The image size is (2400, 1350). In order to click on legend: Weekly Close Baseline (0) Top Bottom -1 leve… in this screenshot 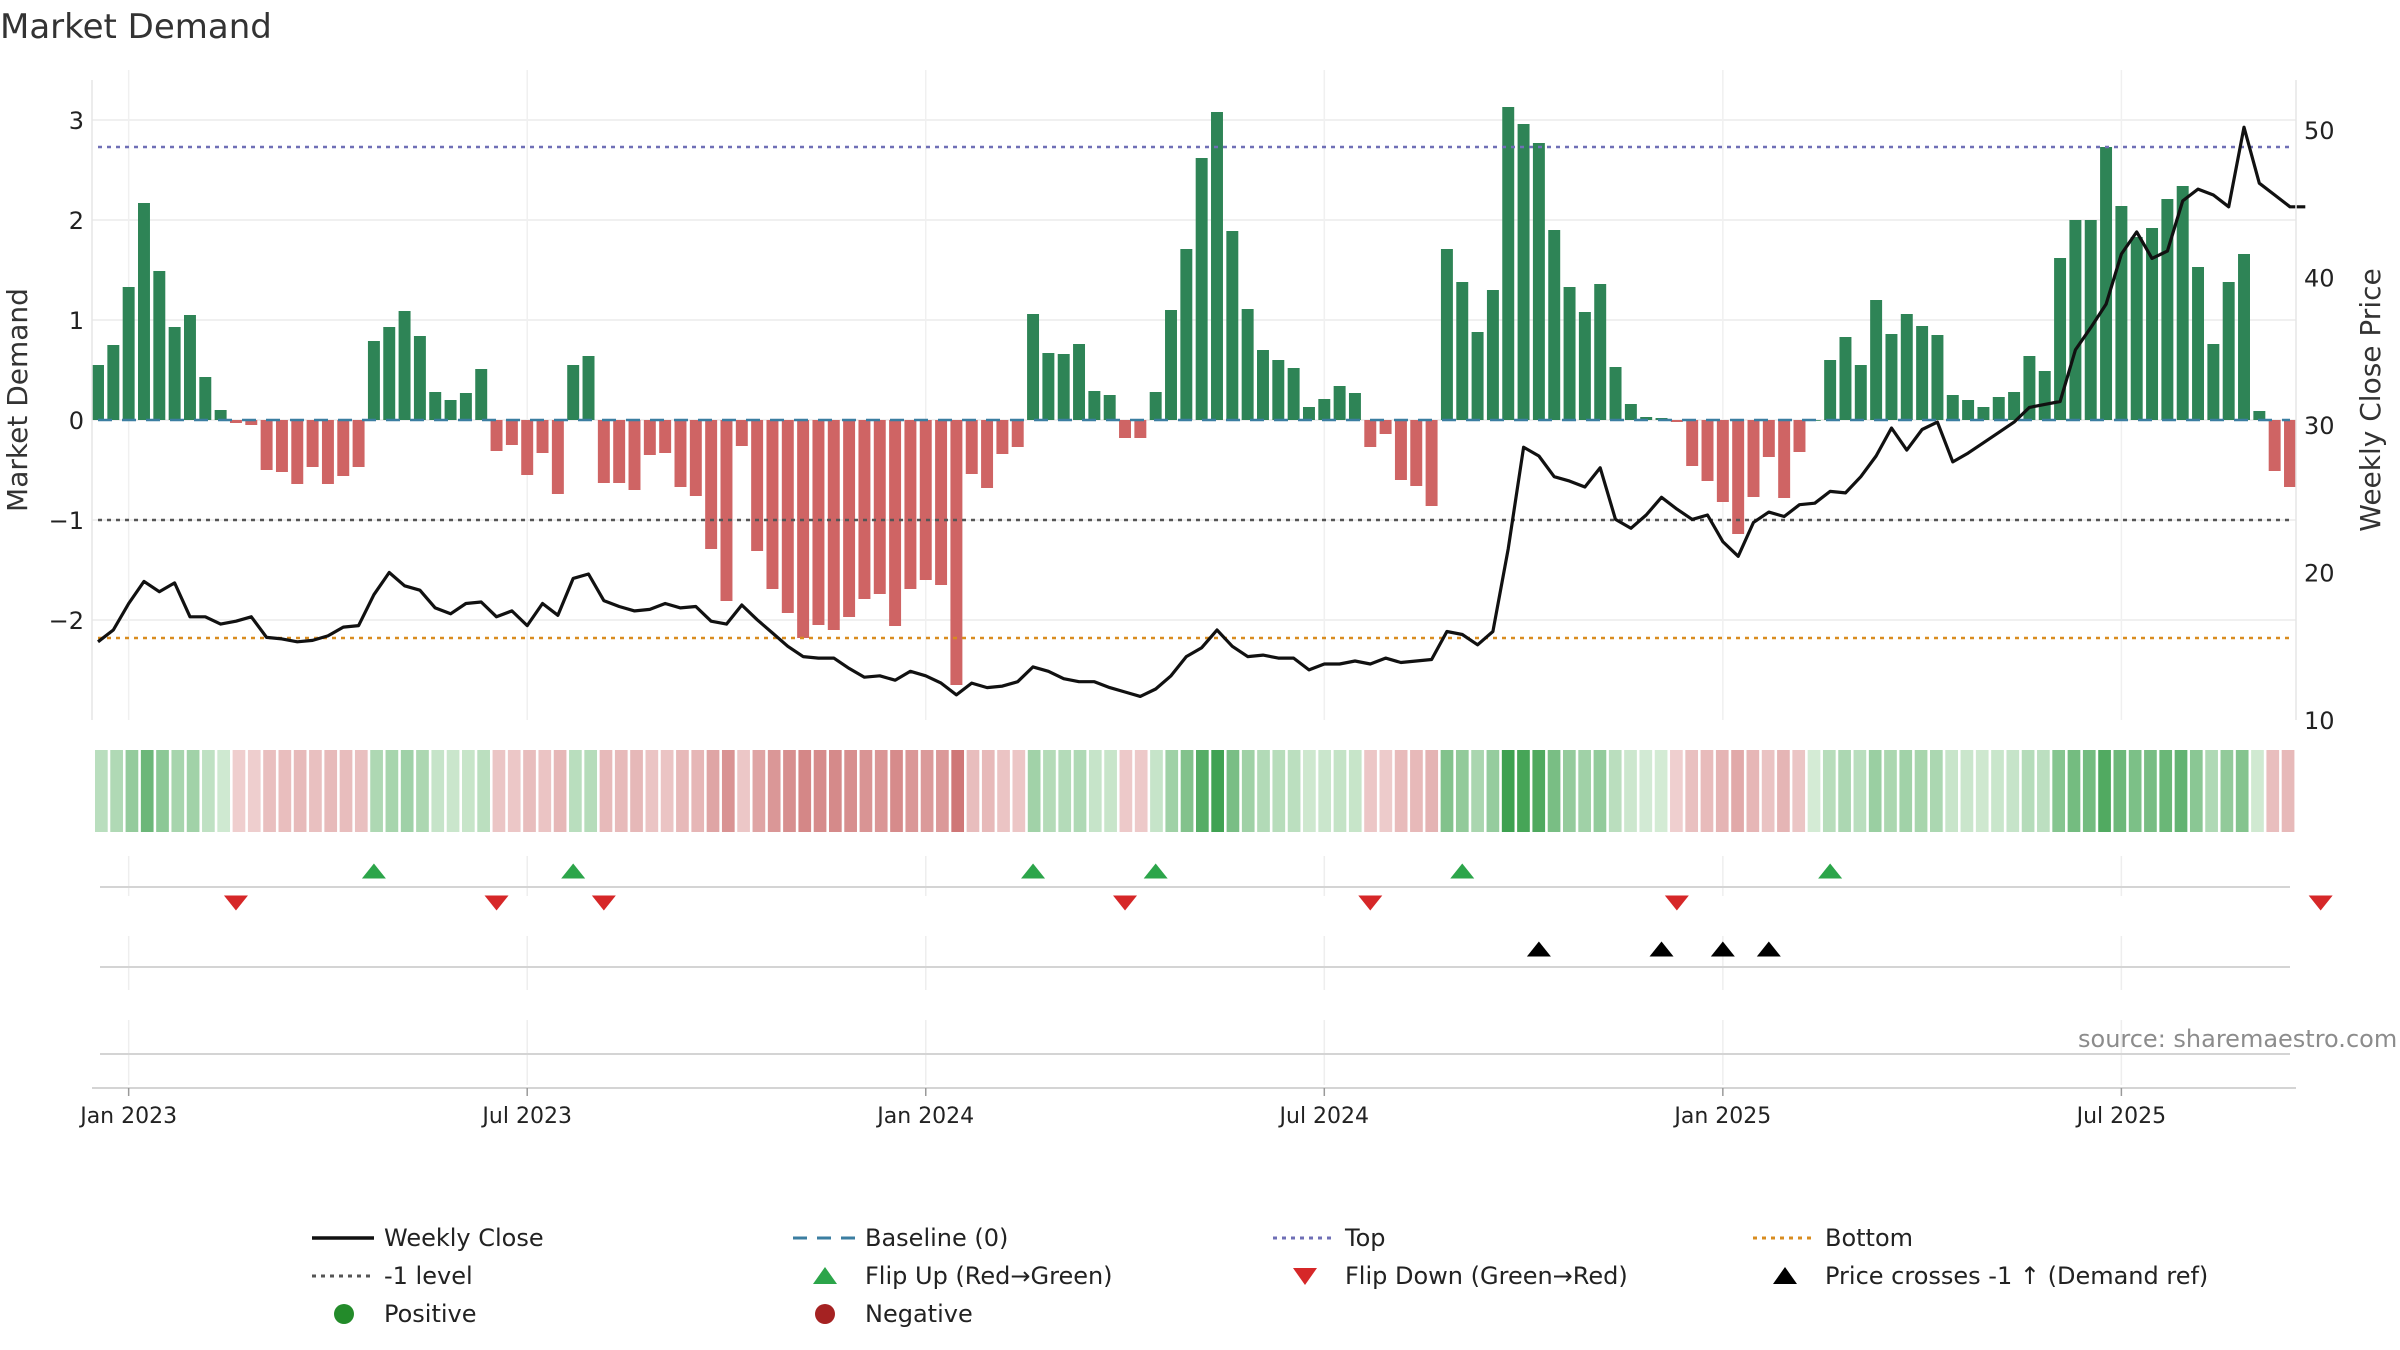, I will do `click(1260, 1276)`.